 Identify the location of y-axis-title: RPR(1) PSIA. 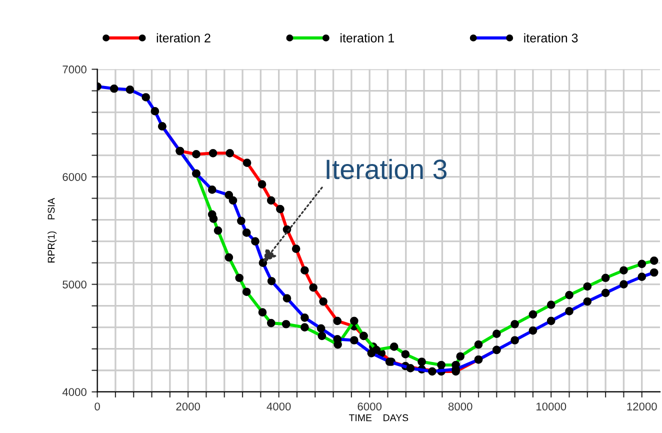
(52, 230).